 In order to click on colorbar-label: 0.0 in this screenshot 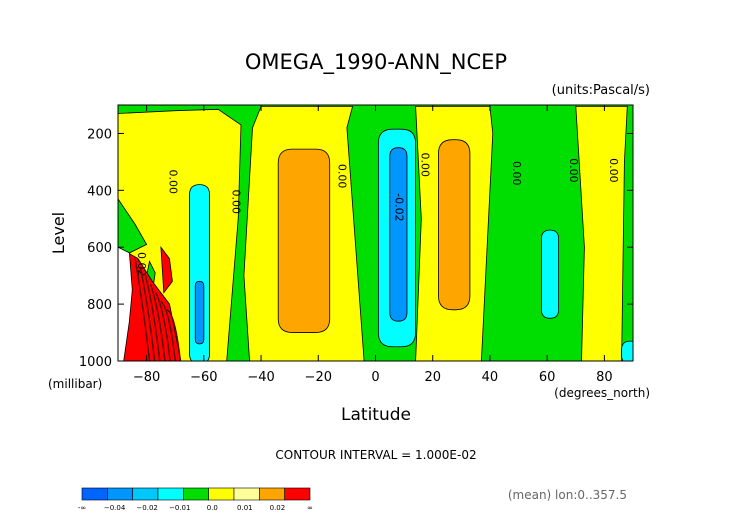, I will do `click(212, 508)`.